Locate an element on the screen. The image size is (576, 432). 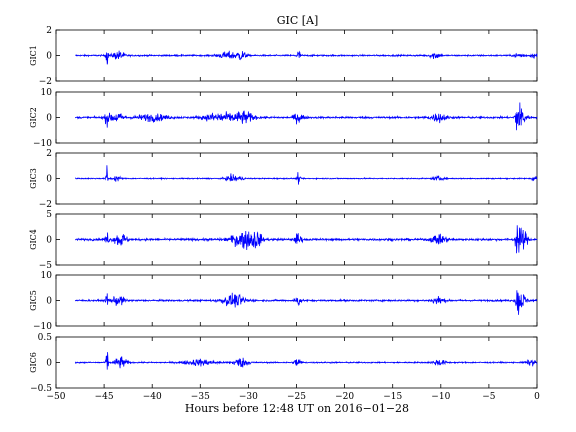
series-line-GIC2 is located at coordinates (306, 116).